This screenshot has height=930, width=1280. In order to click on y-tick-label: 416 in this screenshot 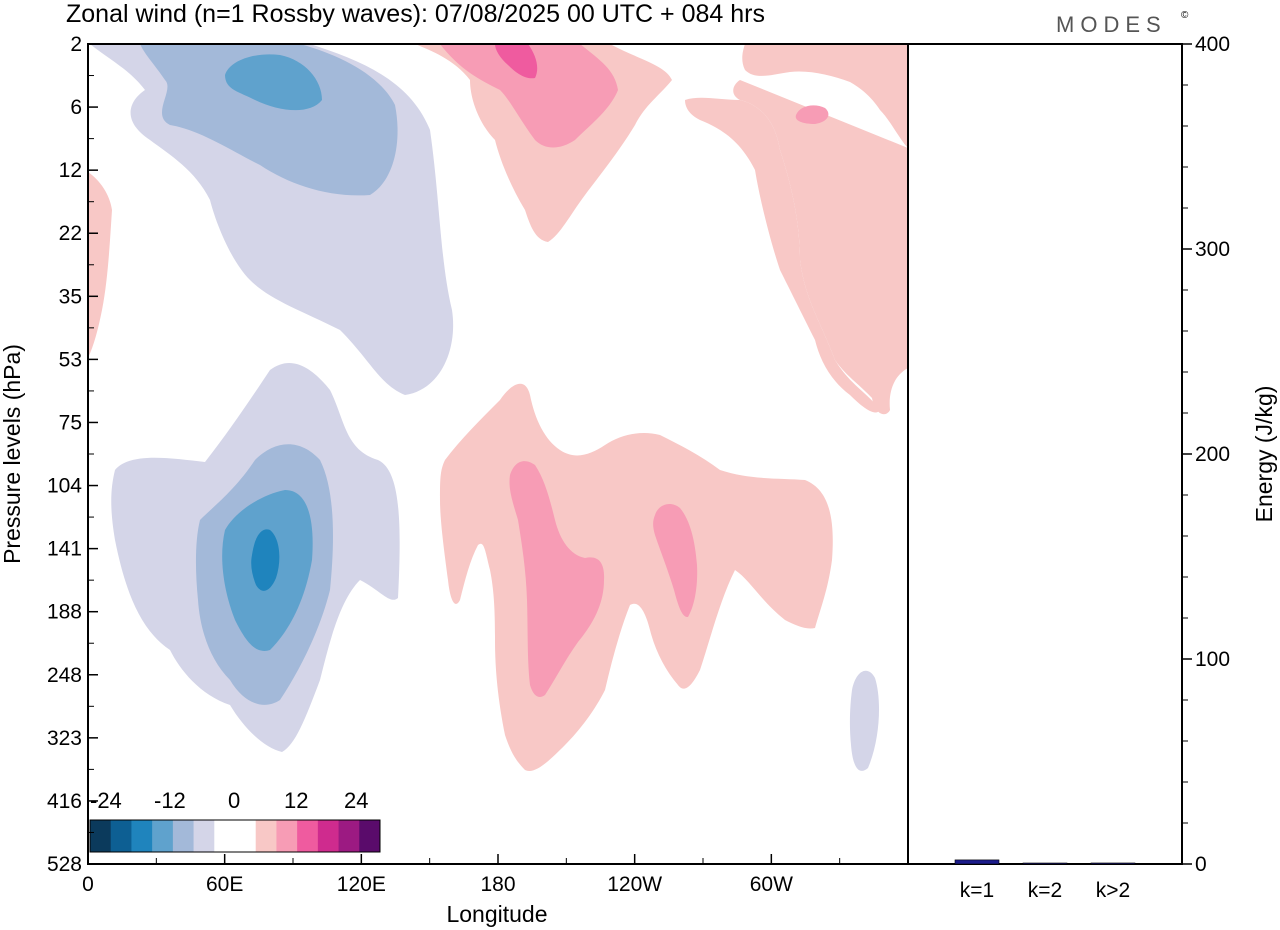, I will do `click(64, 801)`.